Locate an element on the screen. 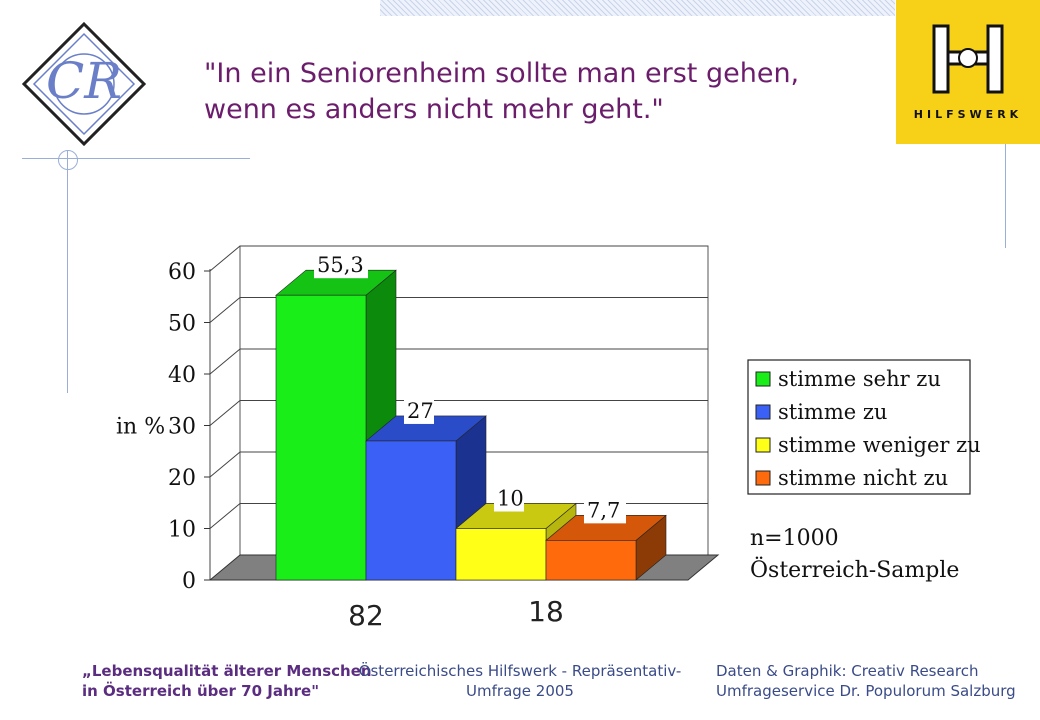  data-label: 27 is located at coordinates (420, 411).